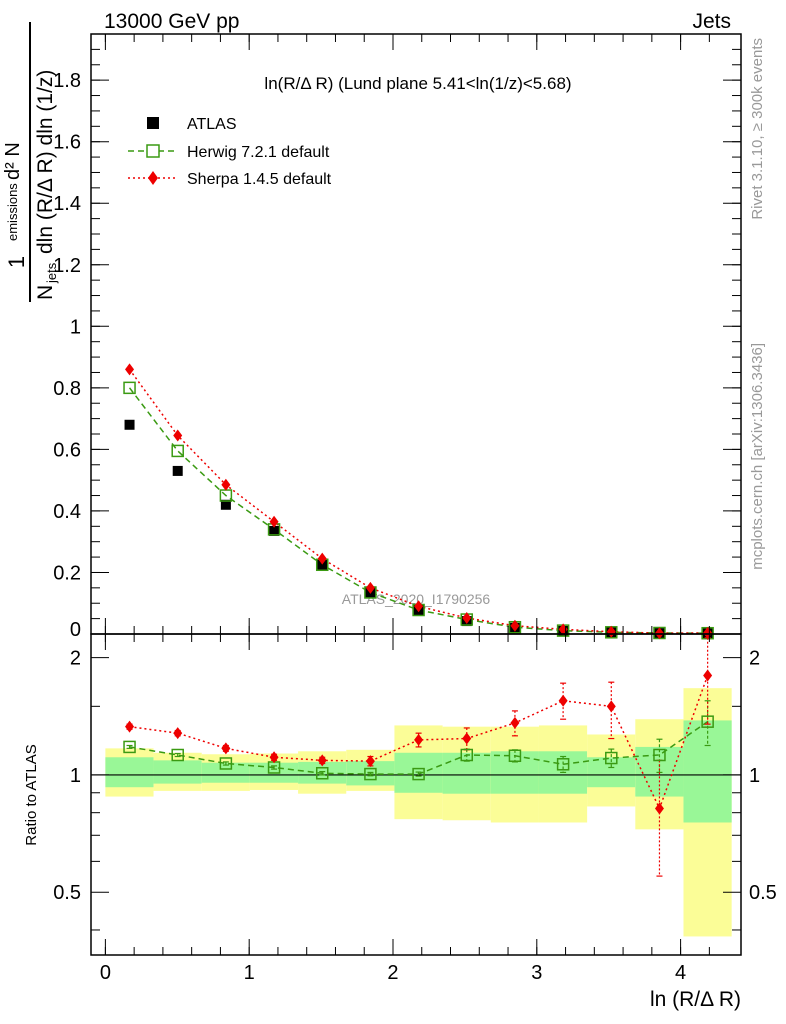 The image size is (786, 1024). What do you see at coordinates (12, 212) in the screenshot?
I see `ylabel-numerator-sub: emissions` at bounding box center [12, 212].